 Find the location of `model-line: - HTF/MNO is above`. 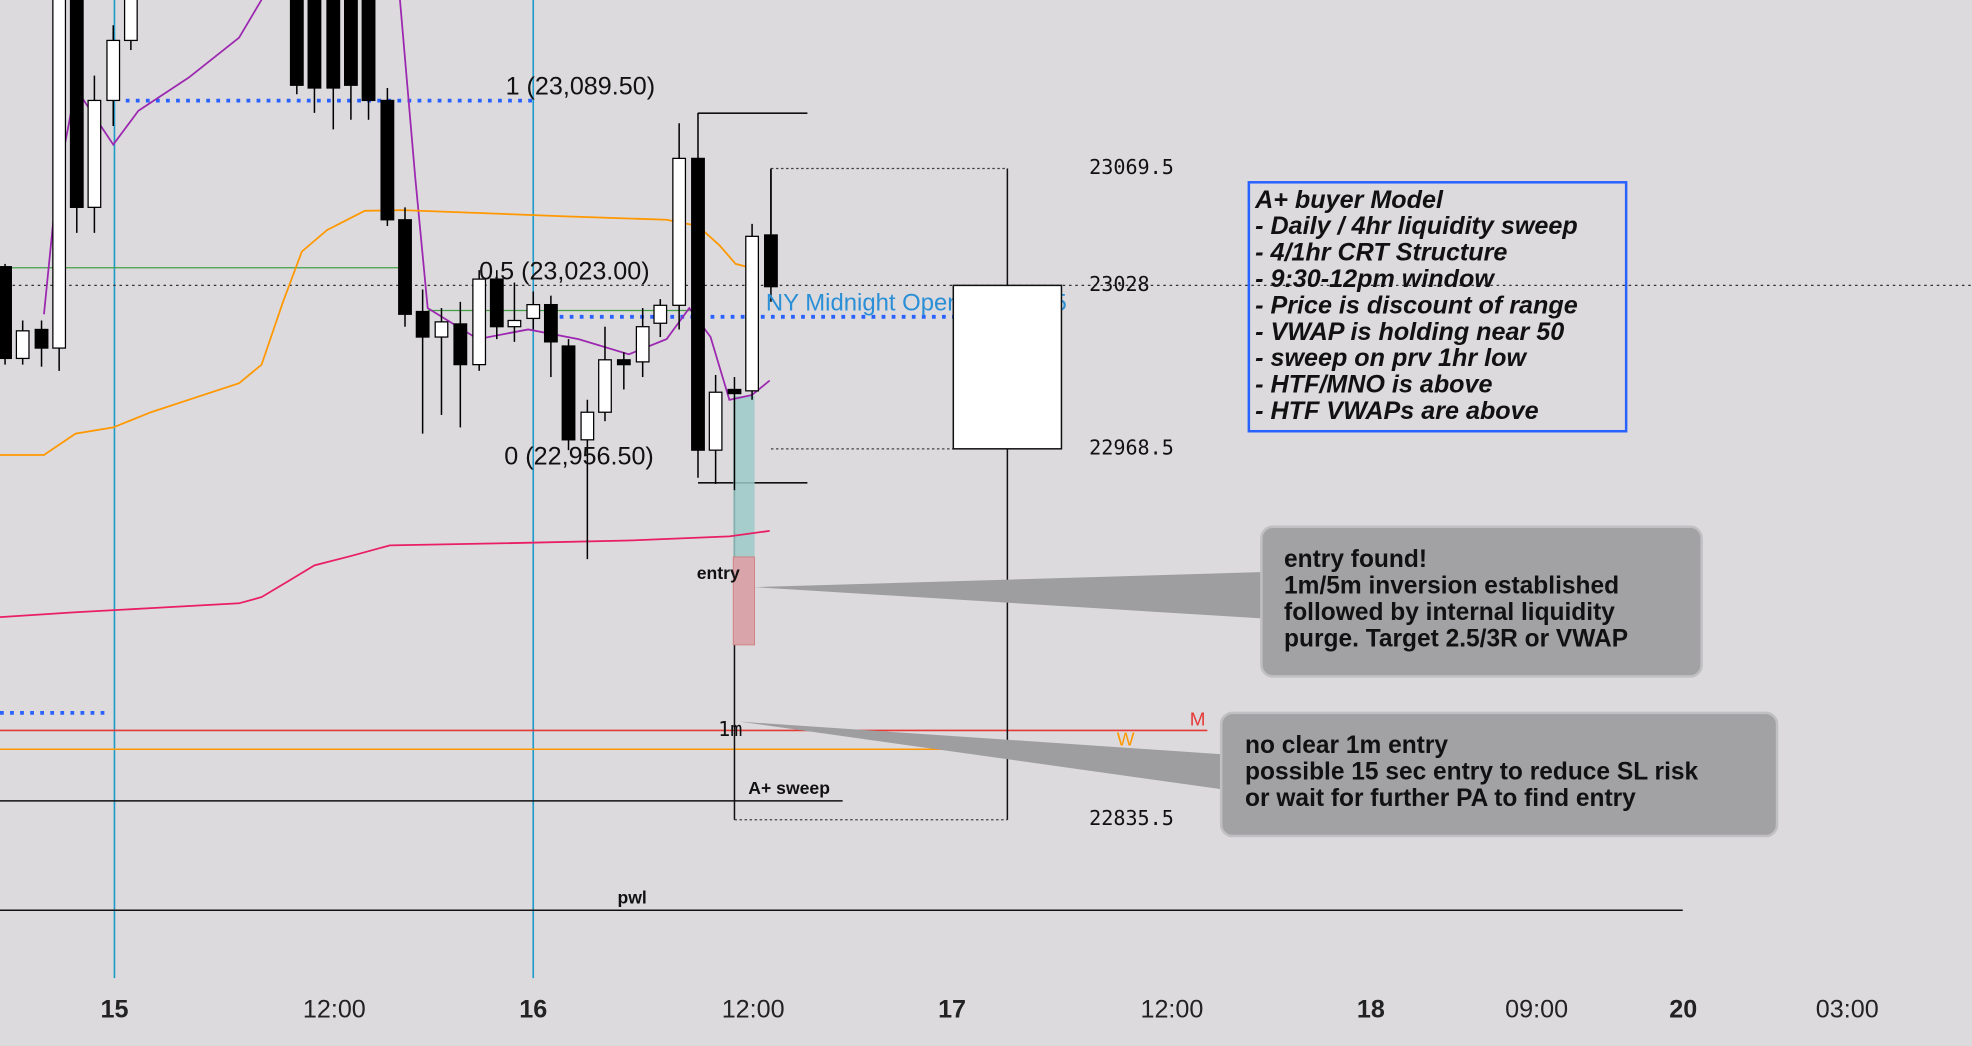

model-line: - HTF/MNO is above is located at coordinates (1373, 385).